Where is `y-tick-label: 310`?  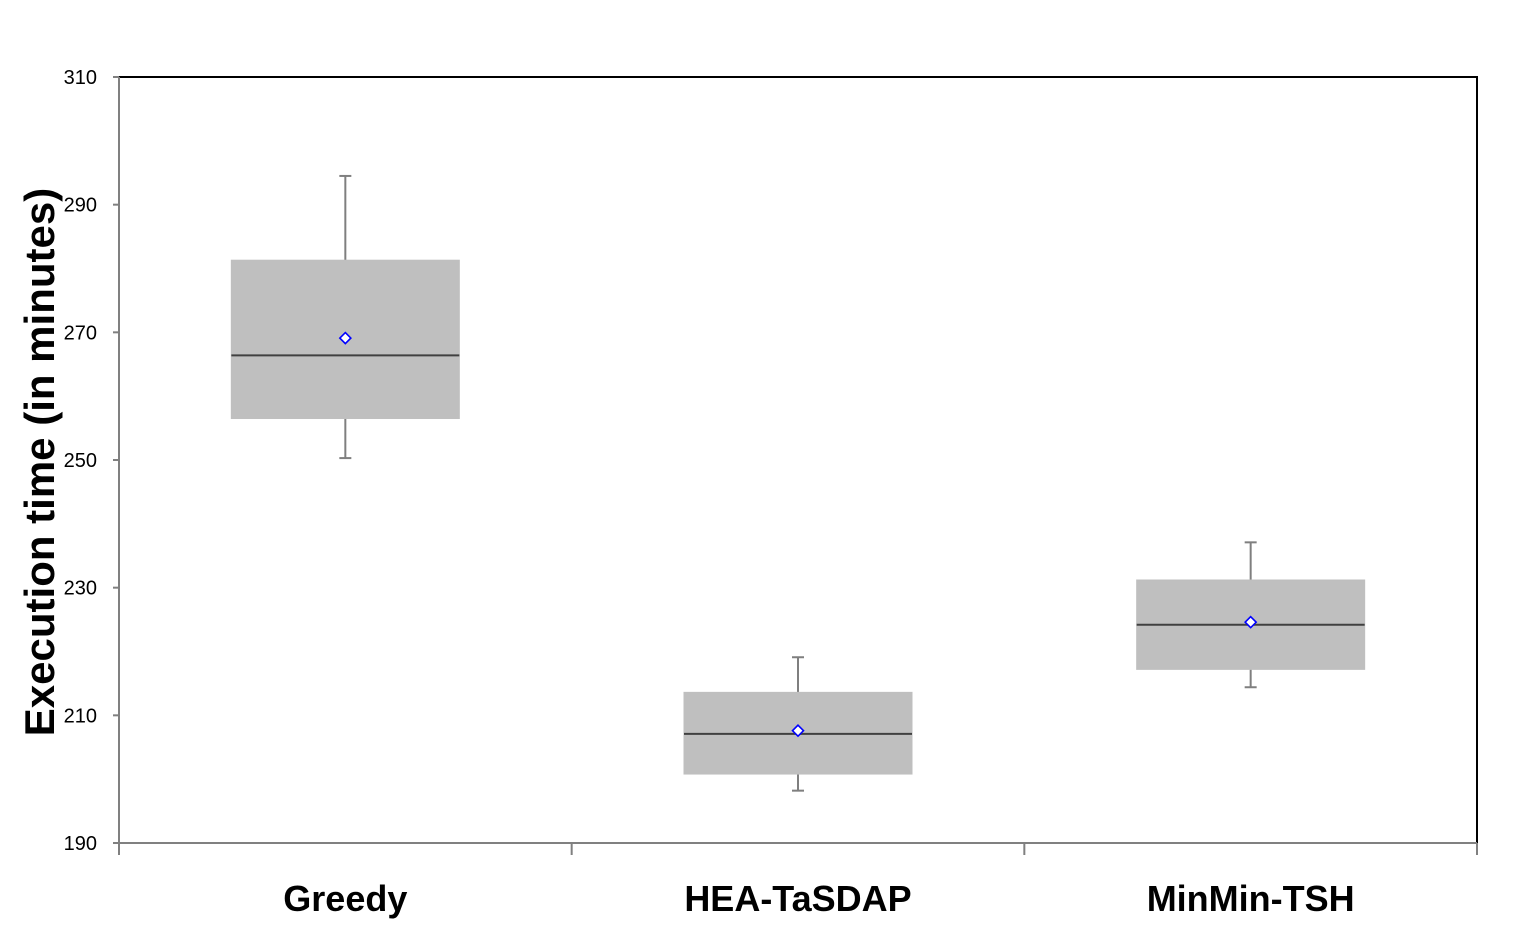
y-tick-label: 310 is located at coordinates (80, 78).